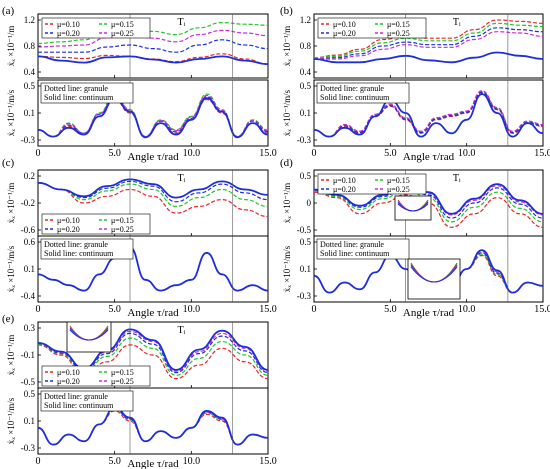 Image resolution: width=550 pixels, height=469 pixels. I want to click on panel-label: (c), so click(8, 163).